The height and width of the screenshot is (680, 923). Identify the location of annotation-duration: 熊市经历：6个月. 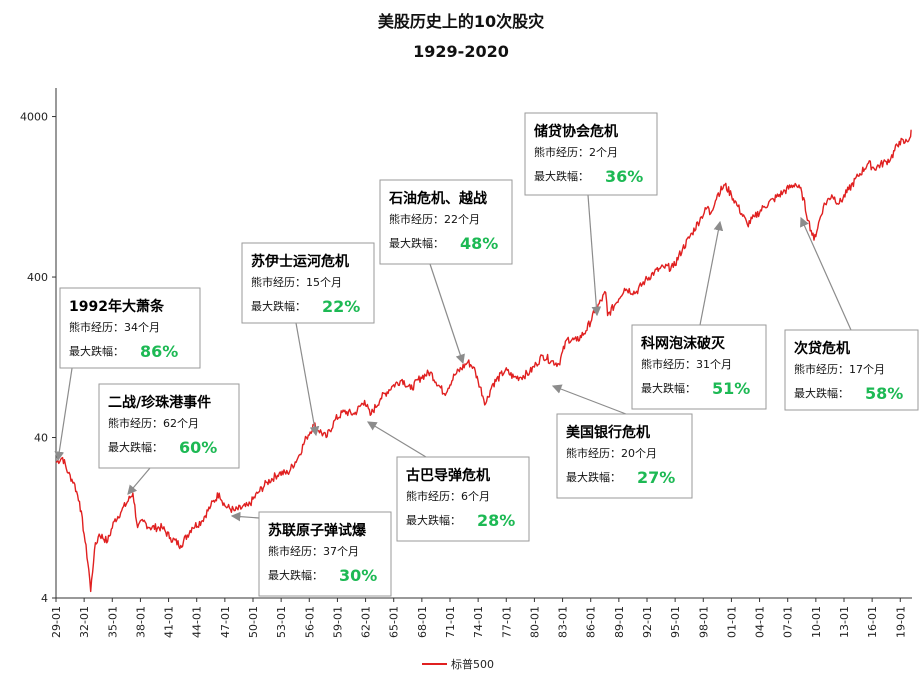
(448, 496).